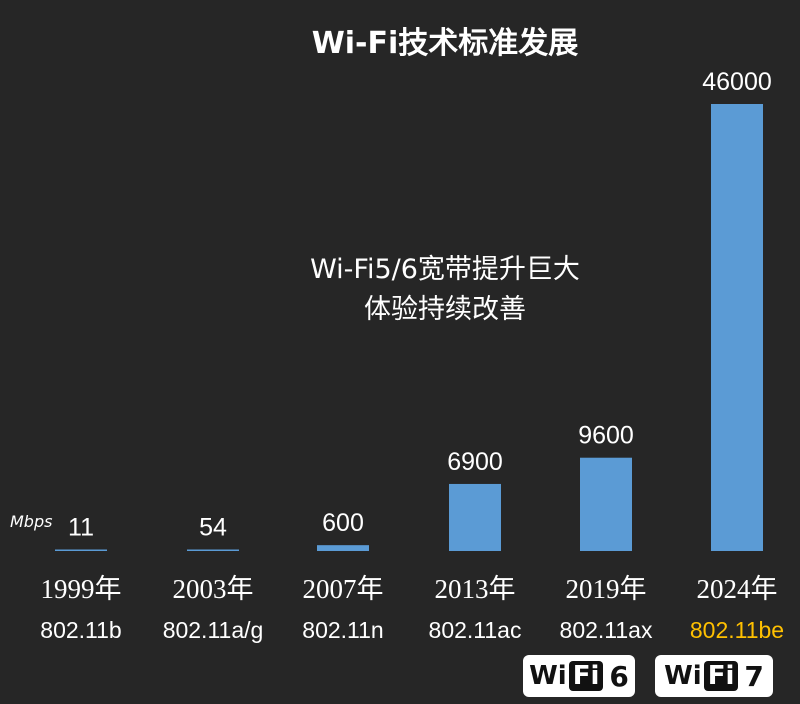 The width and height of the screenshot is (800, 704). I want to click on wifi6-logo-wi: Wi, so click(548, 676).